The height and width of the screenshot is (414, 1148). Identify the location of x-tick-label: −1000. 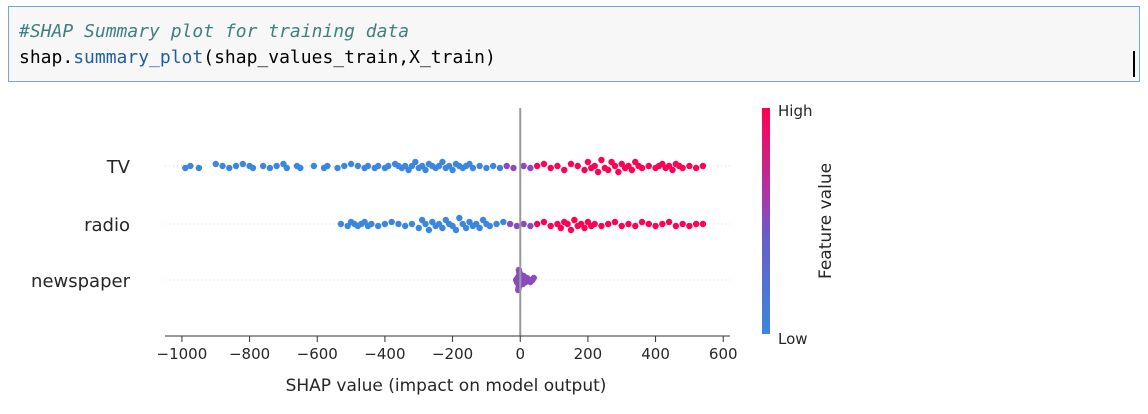
(182, 354).